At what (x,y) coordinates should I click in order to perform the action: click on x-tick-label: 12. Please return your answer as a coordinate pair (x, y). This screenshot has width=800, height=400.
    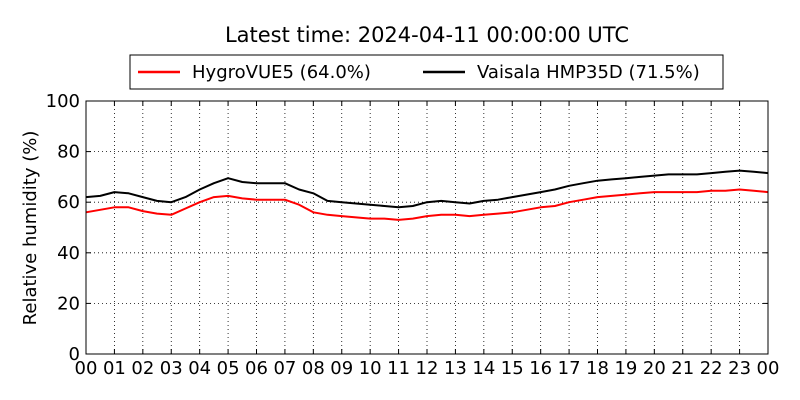
    Looking at the image, I should click on (427, 368).